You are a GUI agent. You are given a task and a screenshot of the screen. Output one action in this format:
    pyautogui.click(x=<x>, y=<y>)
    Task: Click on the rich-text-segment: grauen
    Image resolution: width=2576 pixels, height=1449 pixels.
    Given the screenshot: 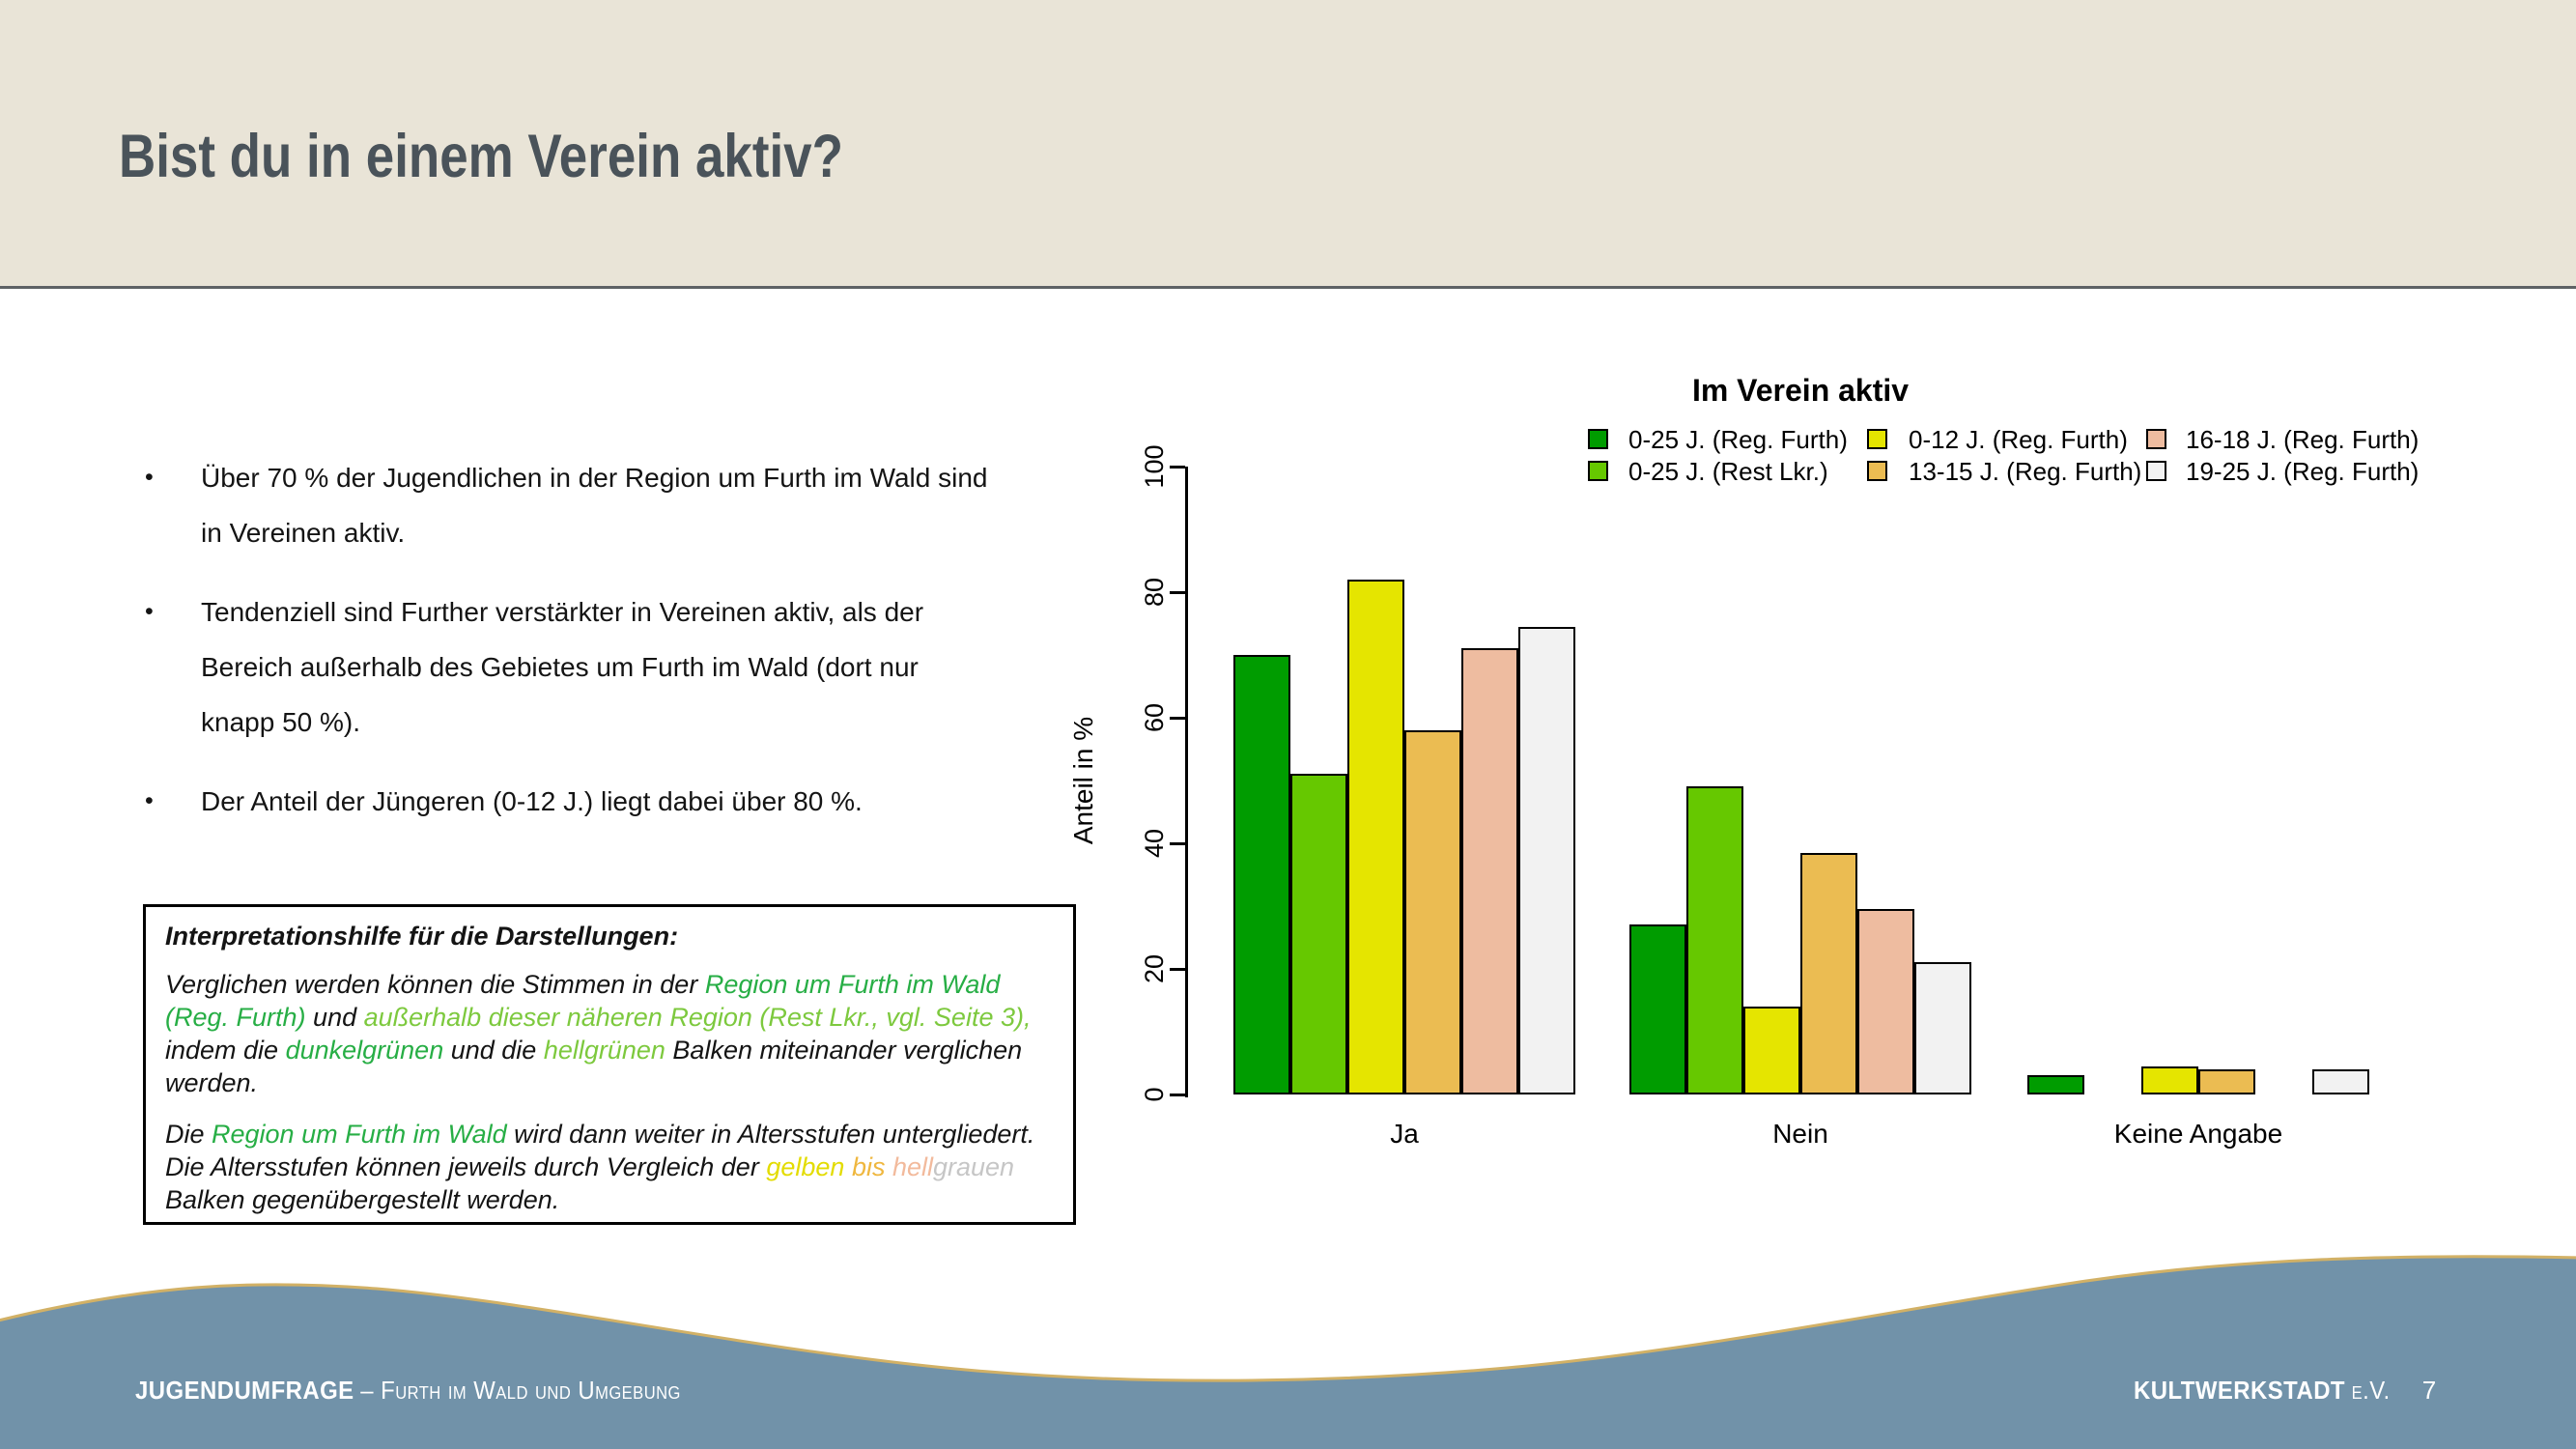 What is the action you would take?
    pyautogui.click(x=974, y=1166)
    